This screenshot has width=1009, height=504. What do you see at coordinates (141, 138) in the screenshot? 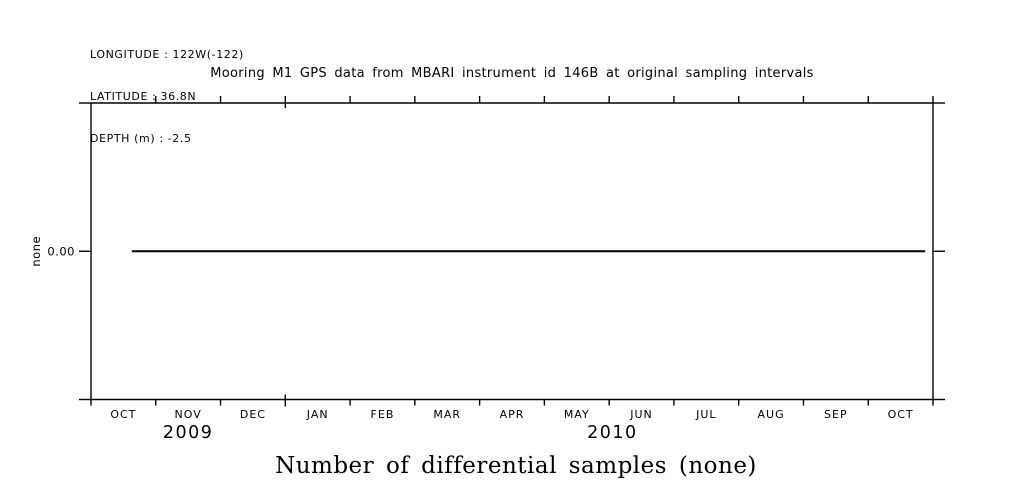
I see `depth-label: DEPTH (m) : -2.5` at bounding box center [141, 138].